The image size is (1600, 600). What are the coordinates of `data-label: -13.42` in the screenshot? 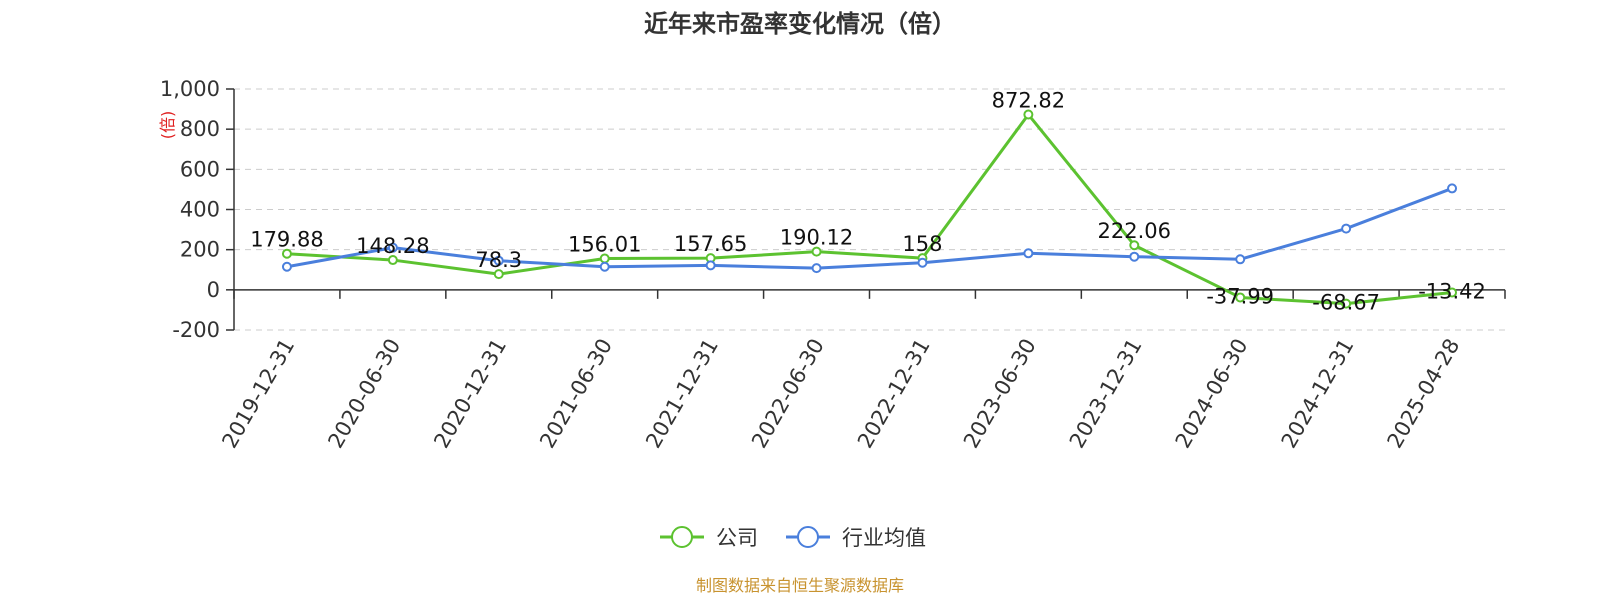 It's located at (1452, 292).